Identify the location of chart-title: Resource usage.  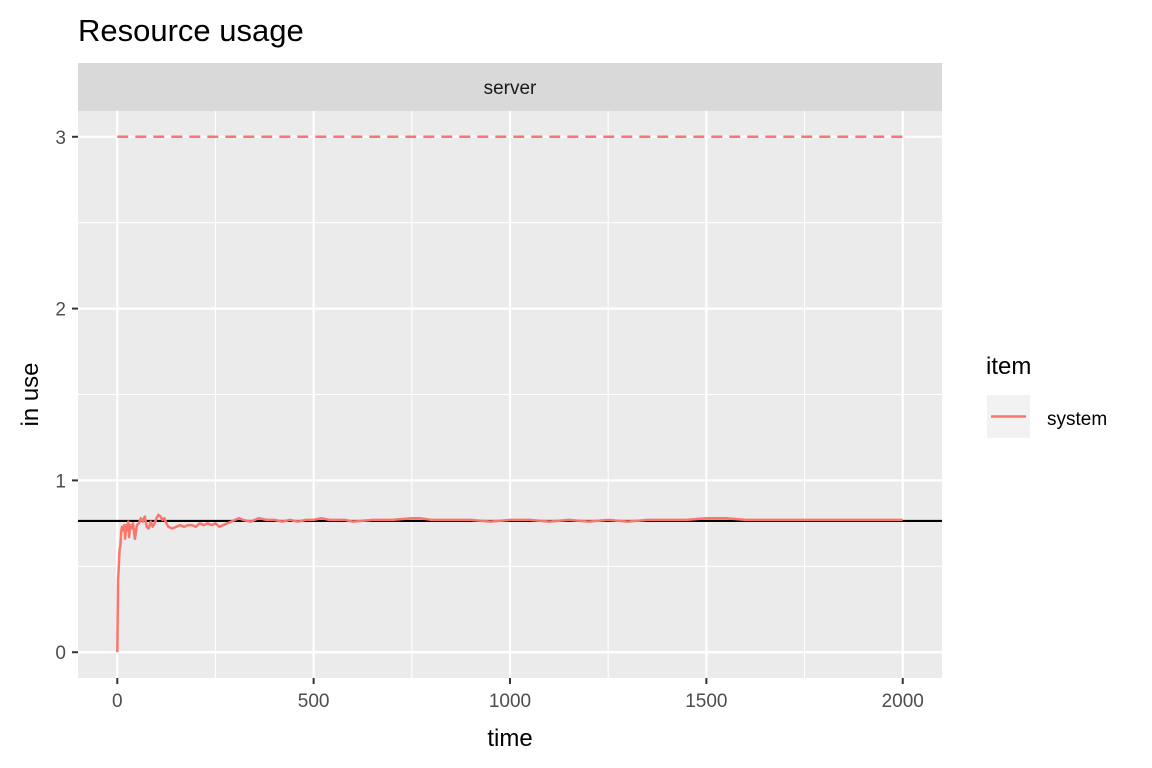
(191, 30).